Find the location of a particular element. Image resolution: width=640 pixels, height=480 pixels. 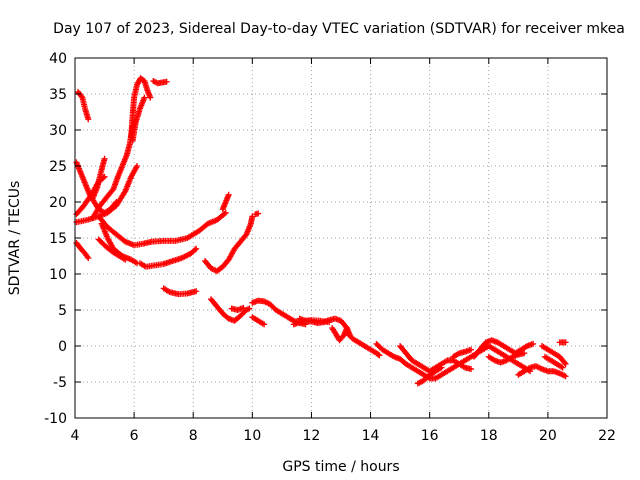

x-tick-label: 12 is located at coordinates (312, 436).